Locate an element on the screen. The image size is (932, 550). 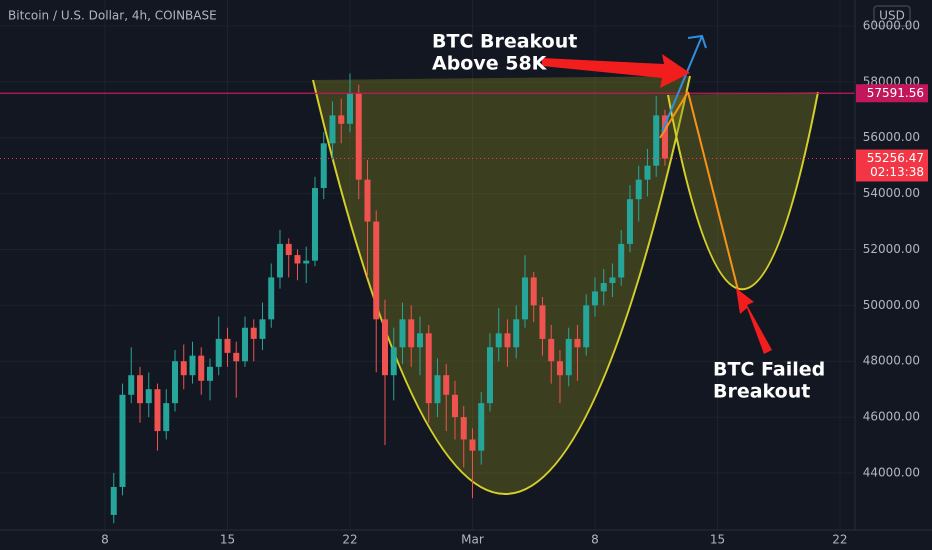
currency: USD is located at coordinates (892, 16).